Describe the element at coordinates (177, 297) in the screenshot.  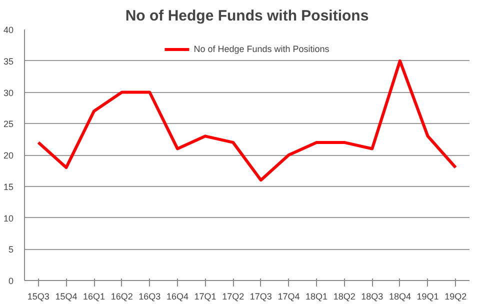
I see `x-tick-label: 16Q4` at that location.